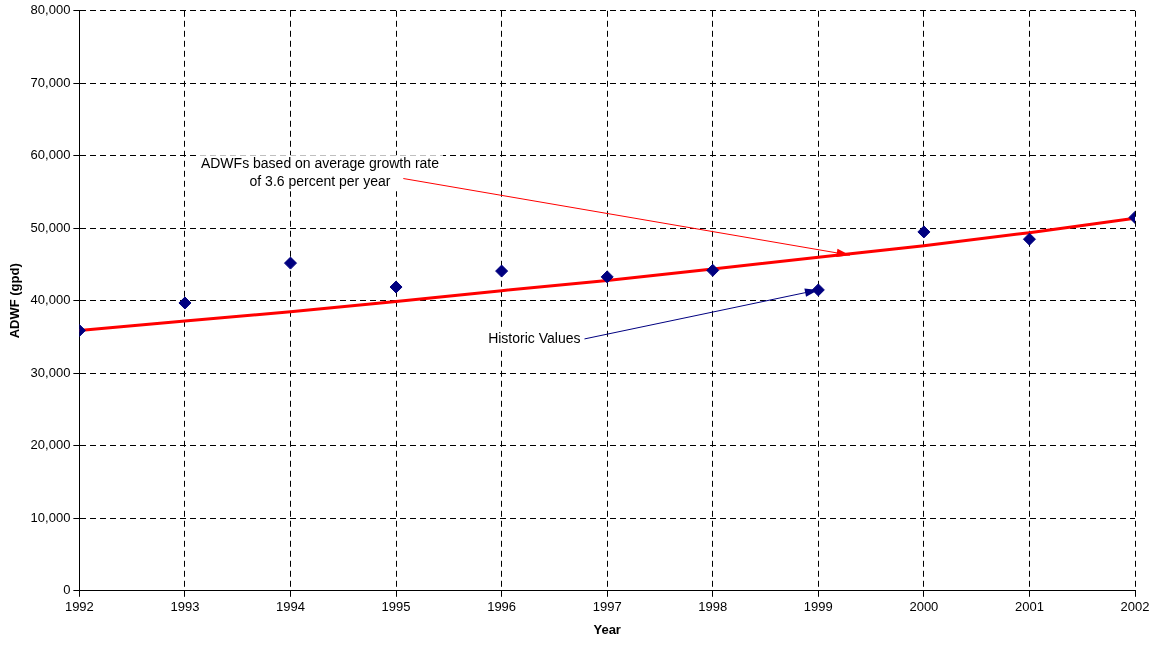  What do you see at coordinates (396, 607) in the screenshot?
I see `x-tick-label: 1995` at bounding box center [396, 607].